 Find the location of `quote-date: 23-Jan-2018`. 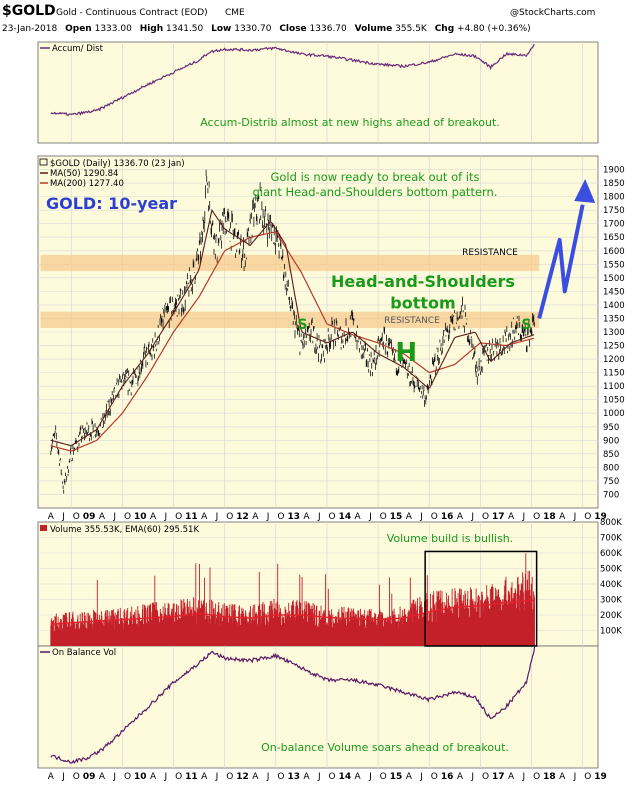

quote-date: 23-Jan-2018 is located at coordinates (30, 29).